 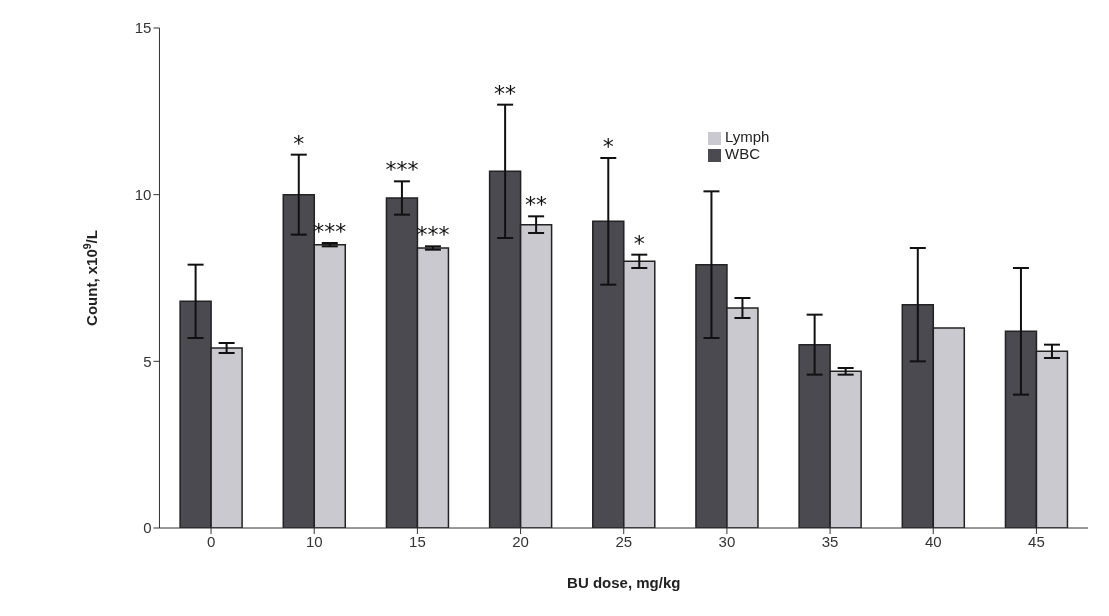 I want to click on x-tick-label: 40, so click(x=933, y=541).